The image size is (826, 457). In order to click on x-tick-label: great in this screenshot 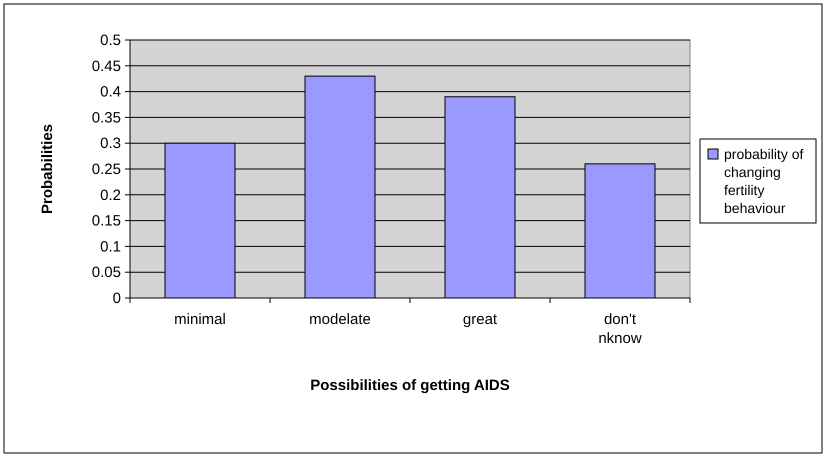, I will do `click(480, 319)`.